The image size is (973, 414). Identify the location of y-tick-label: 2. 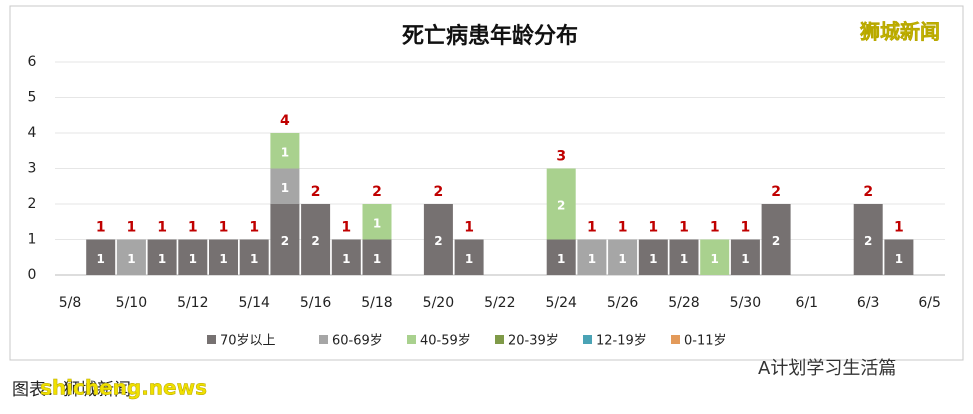
(32, 204).